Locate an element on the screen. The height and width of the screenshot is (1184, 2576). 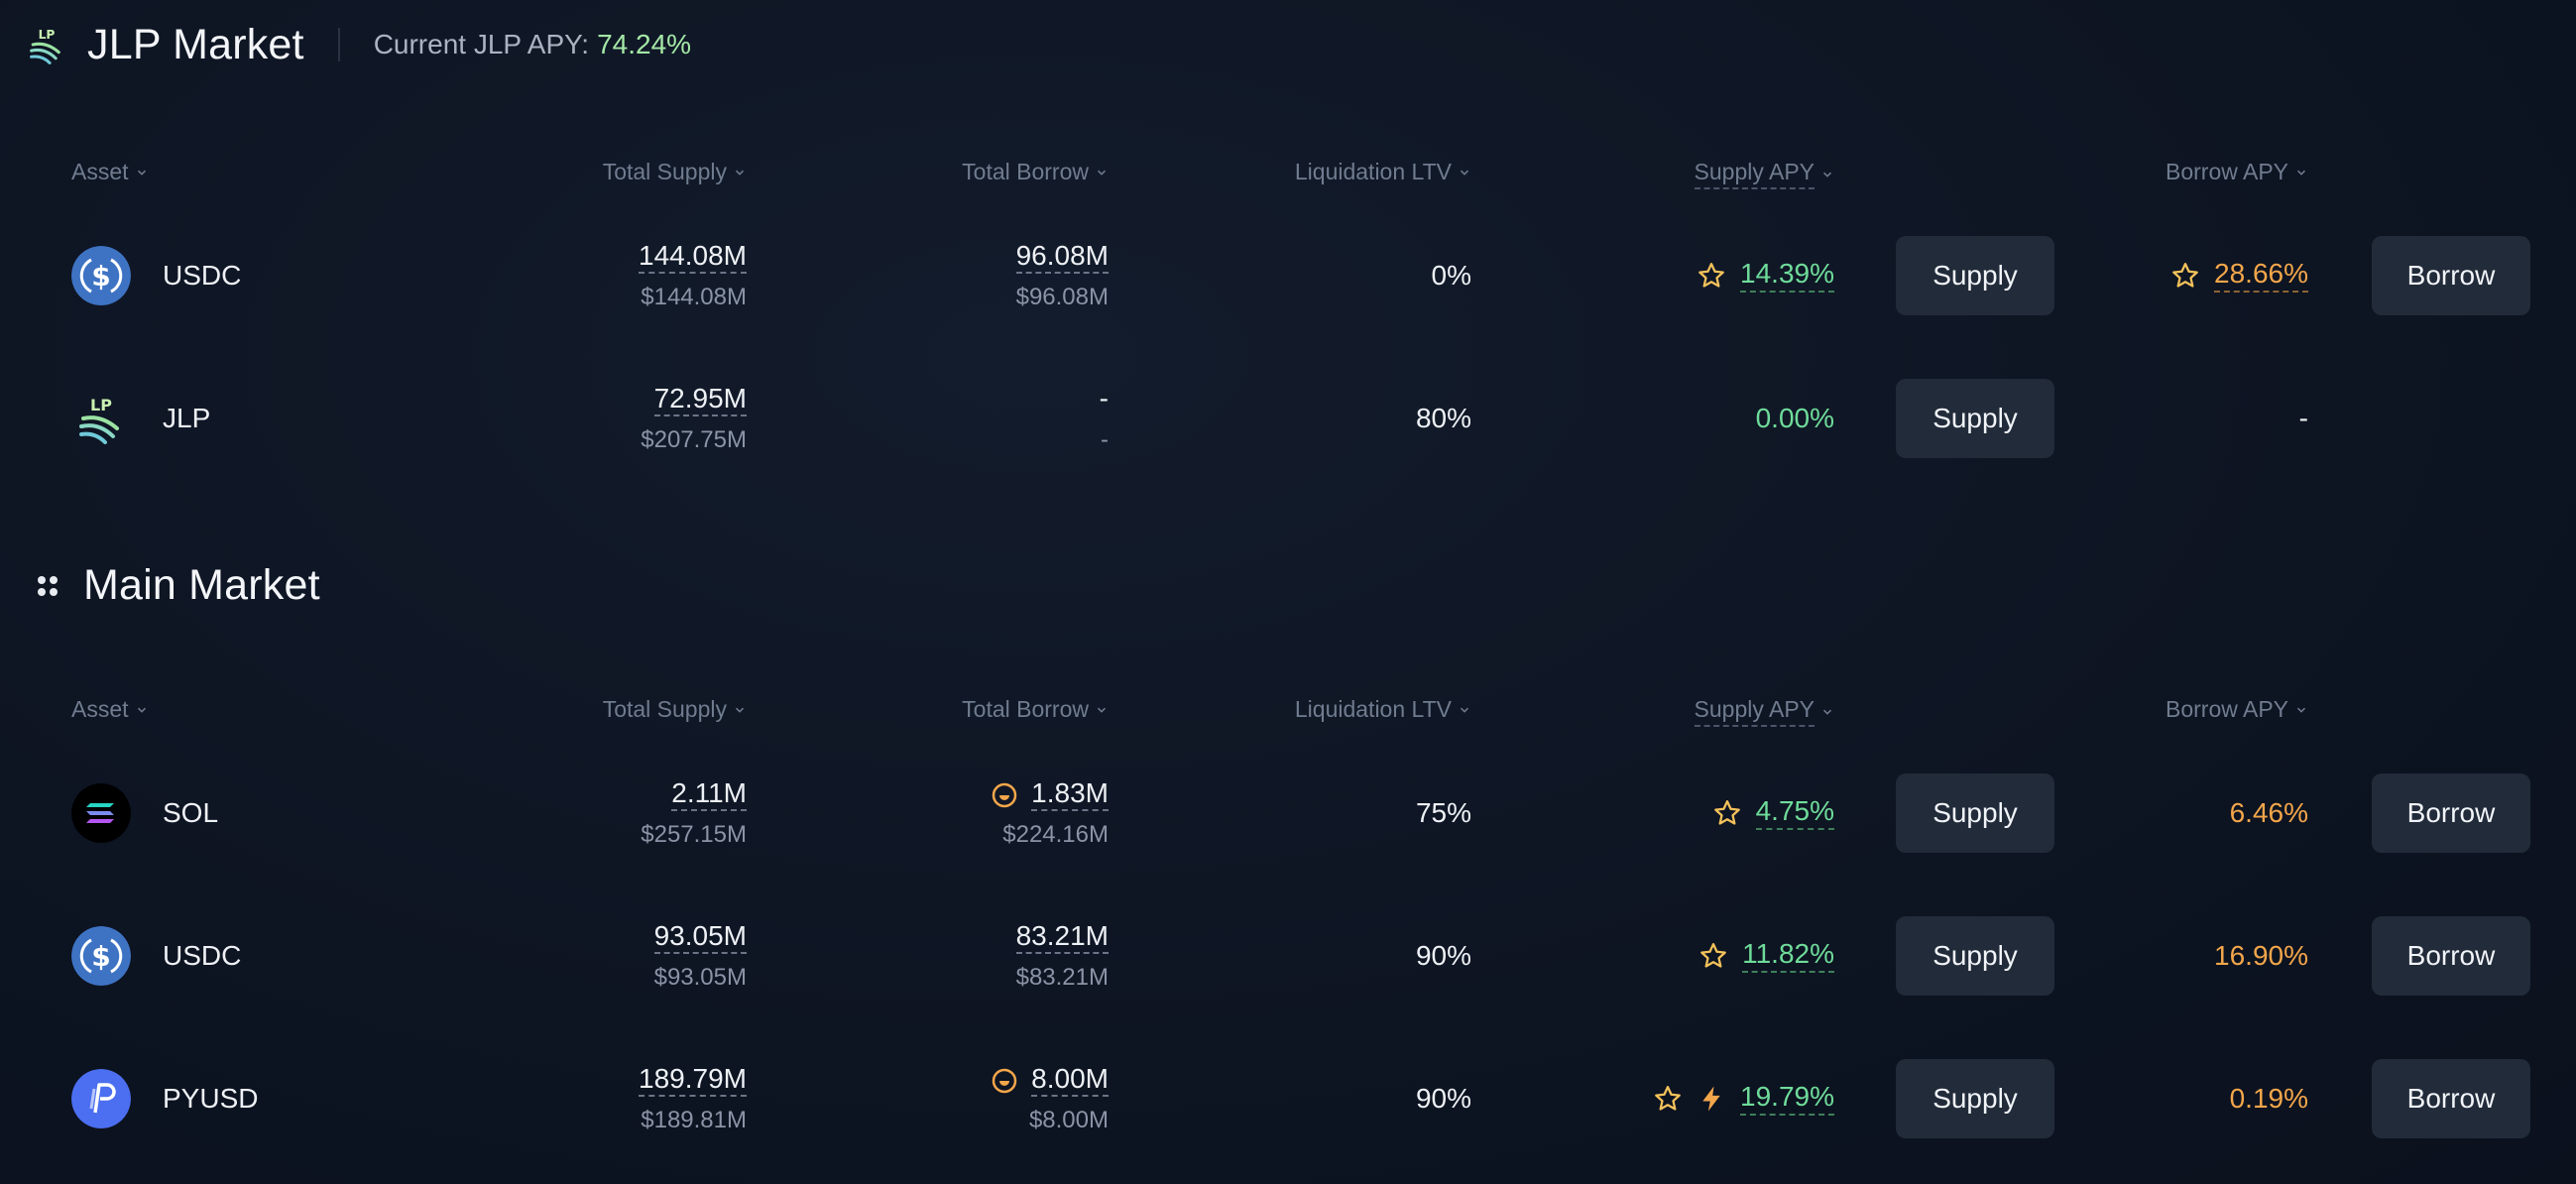
jlp-market-header: JLP Market Current JLP APY: 74.24% is located at coordinates (357, 44).